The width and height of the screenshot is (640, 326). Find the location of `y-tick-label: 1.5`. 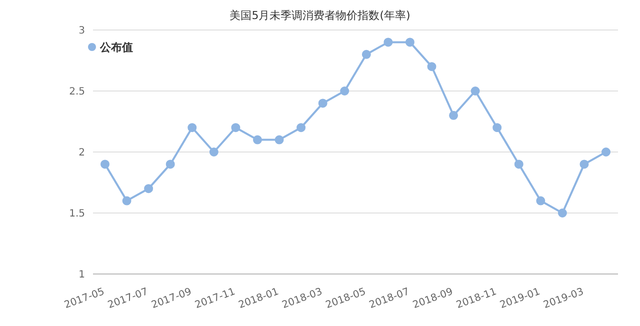

y-tick-label: 1.5 is located at coordinates (77, 214).